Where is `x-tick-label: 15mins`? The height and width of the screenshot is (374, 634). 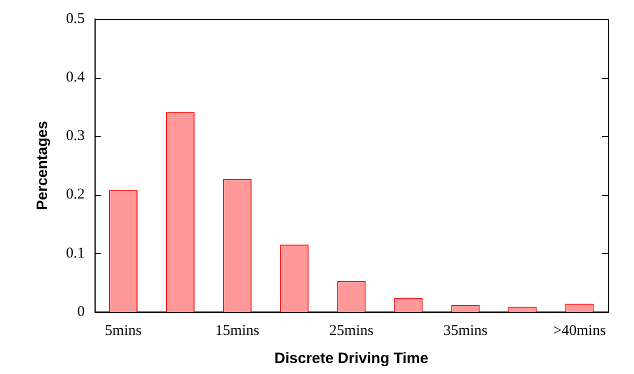
x-tick-label: 15mins is located at coordinates (237, 330).